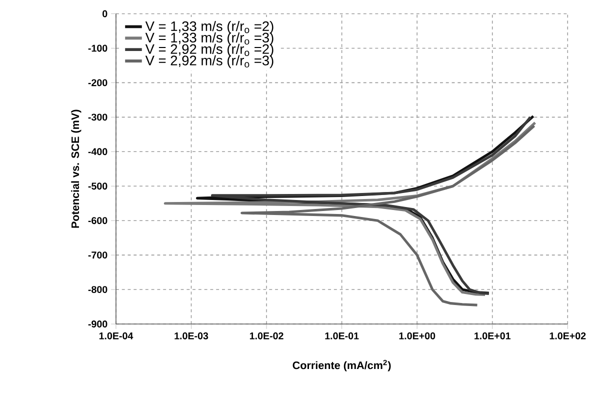  What do you see at coordinates (209, 38) in the screenshot?
I see `legend-label: V = 1,33 m/s (r/r$_{o}$ =3)` at bounding box center [209, 38].